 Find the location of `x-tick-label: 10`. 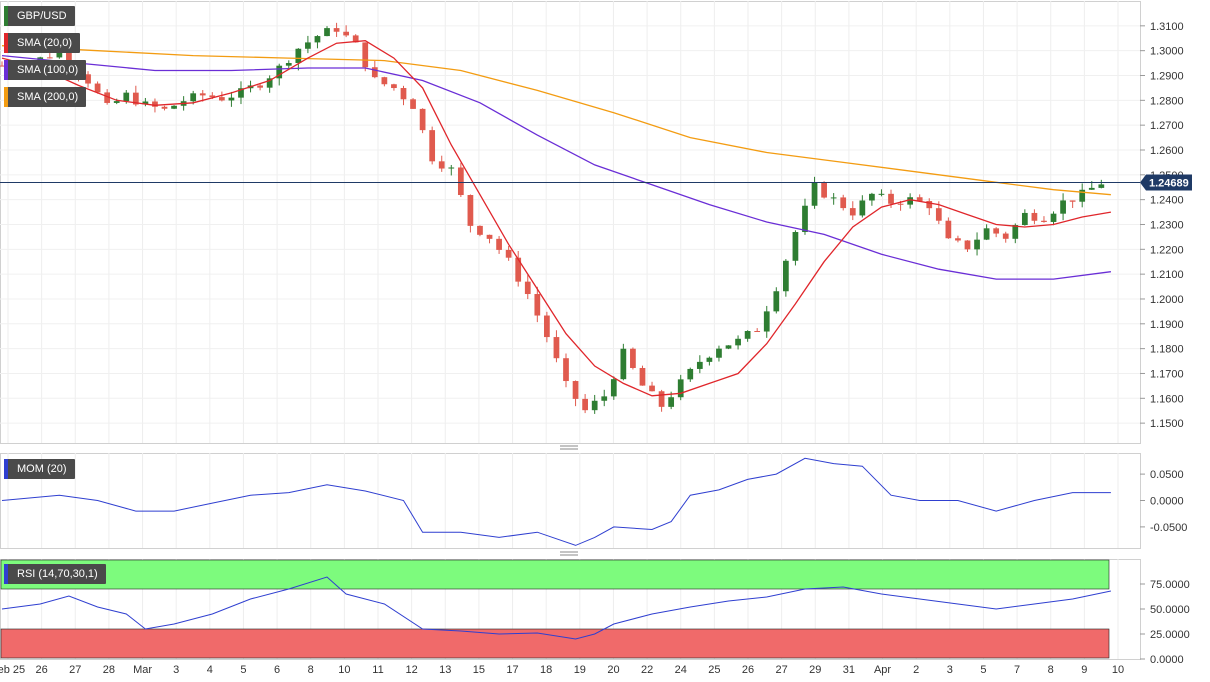

x-tick-label: 10 is located at coordinates (1118, 670).